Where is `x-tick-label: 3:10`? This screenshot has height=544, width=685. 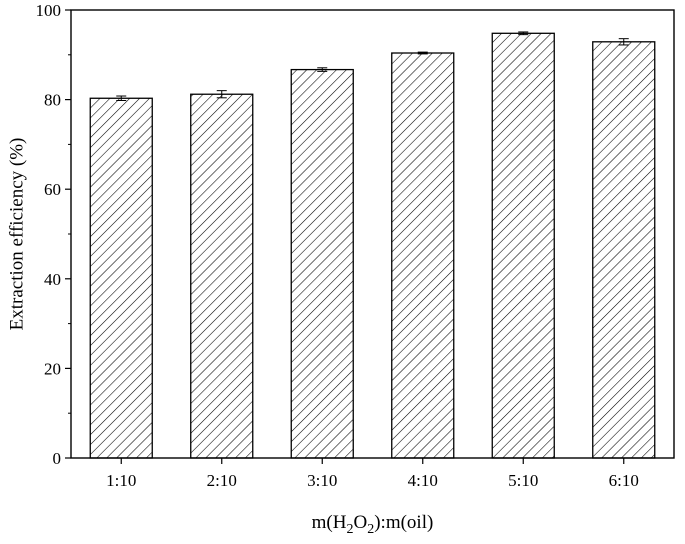 x-tick-label: 3:10 is located at coordinates (322, 480).